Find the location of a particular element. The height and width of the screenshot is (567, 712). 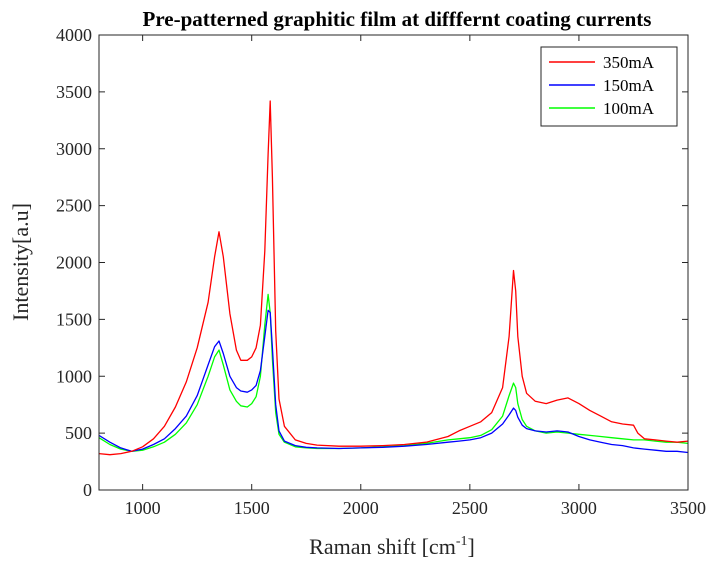

y-tick-label: 2500 is located at coordinates (74, 206).